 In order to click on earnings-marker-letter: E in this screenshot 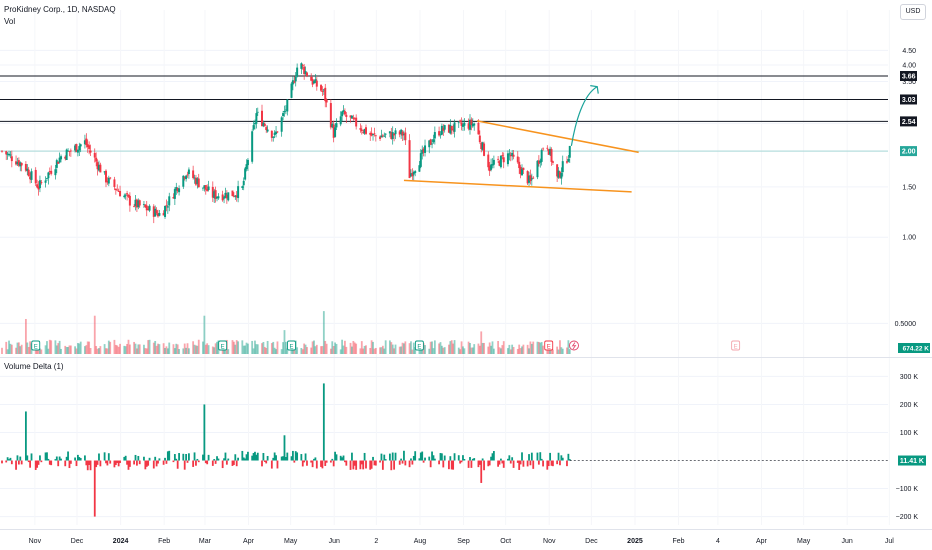, I will do `click(419, 348)`.